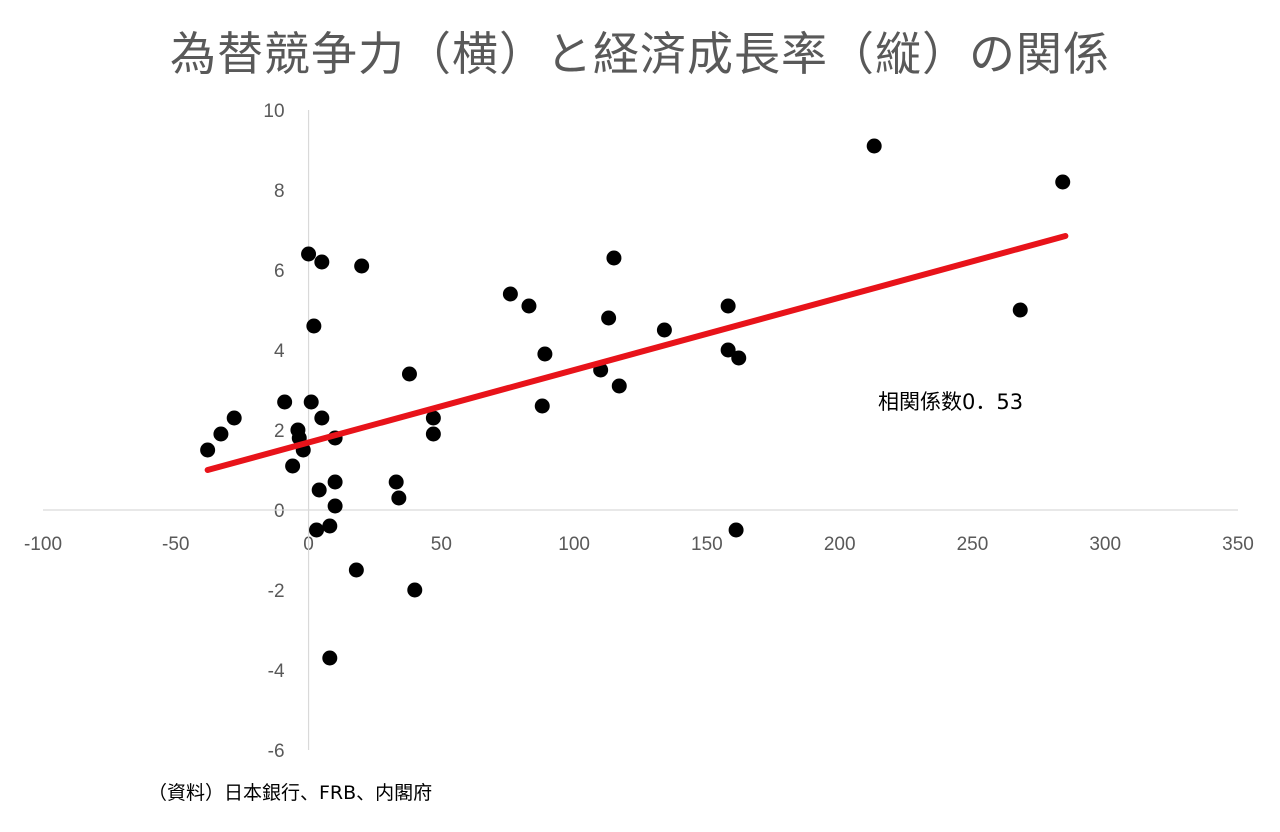 The image size is (1280, 832). What do you see at coordinates (290, 793) in the screenshot?
I see `source-note: （資料）日本銀行、FRB、内閣府` at bounding box center [290, 793].